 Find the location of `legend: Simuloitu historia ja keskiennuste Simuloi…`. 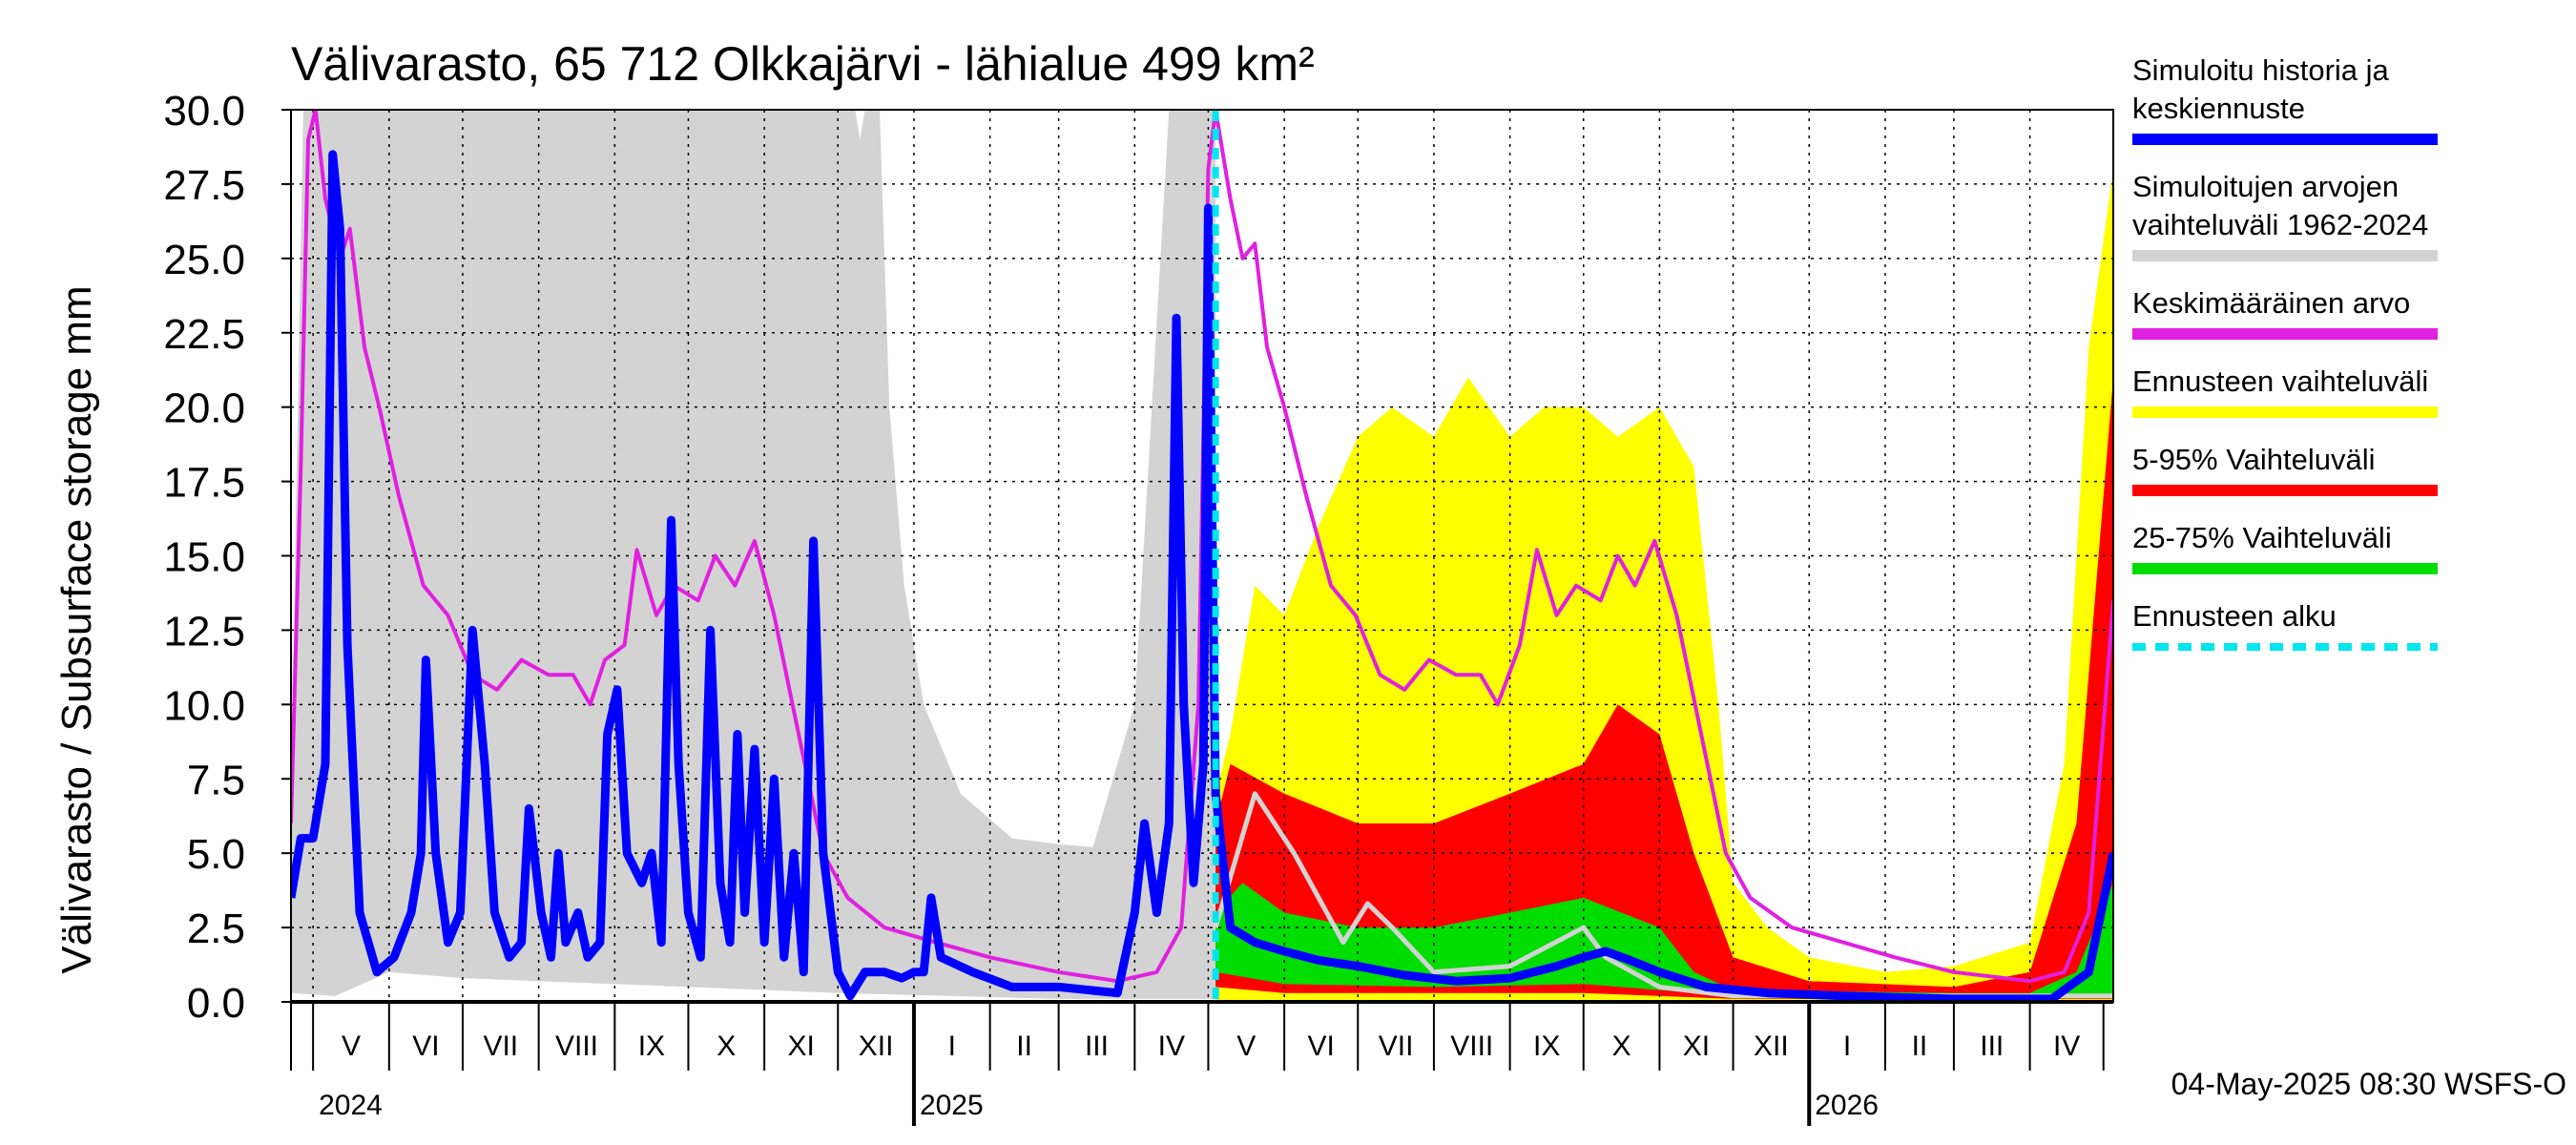

legend: Simuloitu historia ja keskiennuste Simuloi… is located at coordinates (2285, 352).